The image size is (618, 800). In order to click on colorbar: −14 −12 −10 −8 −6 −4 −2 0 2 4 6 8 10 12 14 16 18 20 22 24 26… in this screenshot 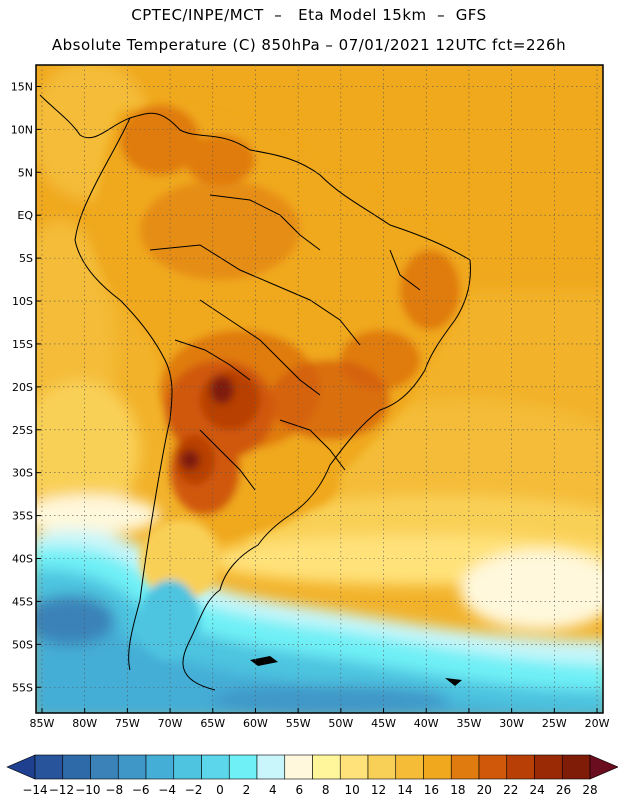, I will do `click(312, 775)`.